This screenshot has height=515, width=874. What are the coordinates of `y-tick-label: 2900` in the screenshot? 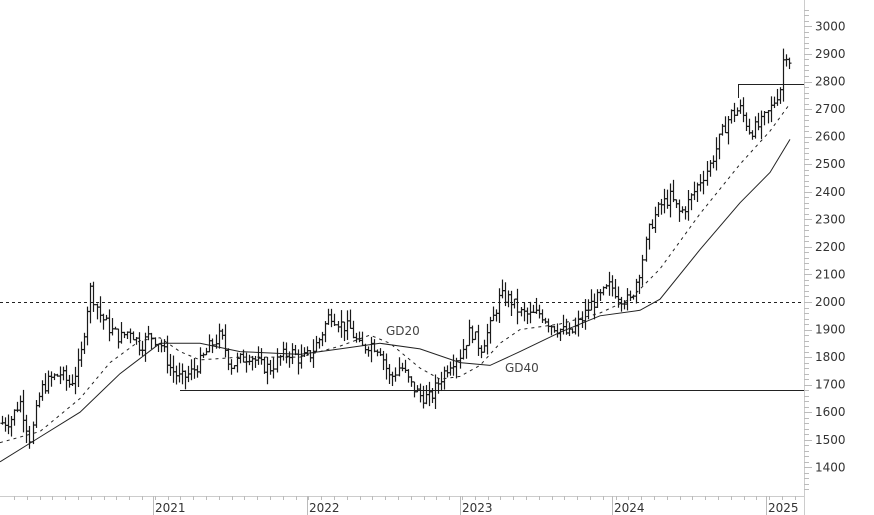 It's located at (830, 54).